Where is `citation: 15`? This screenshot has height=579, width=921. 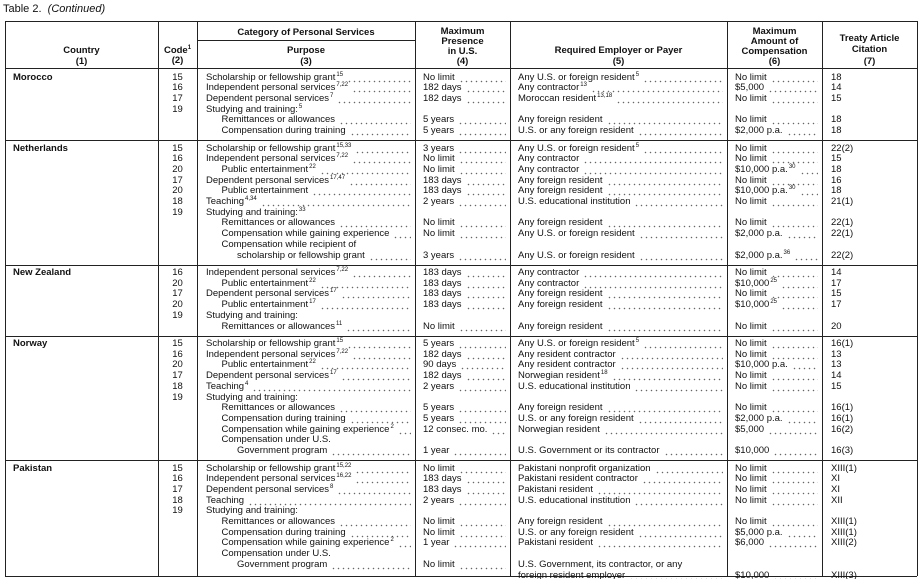 citation: 15 is located at coordinates (873, 386).